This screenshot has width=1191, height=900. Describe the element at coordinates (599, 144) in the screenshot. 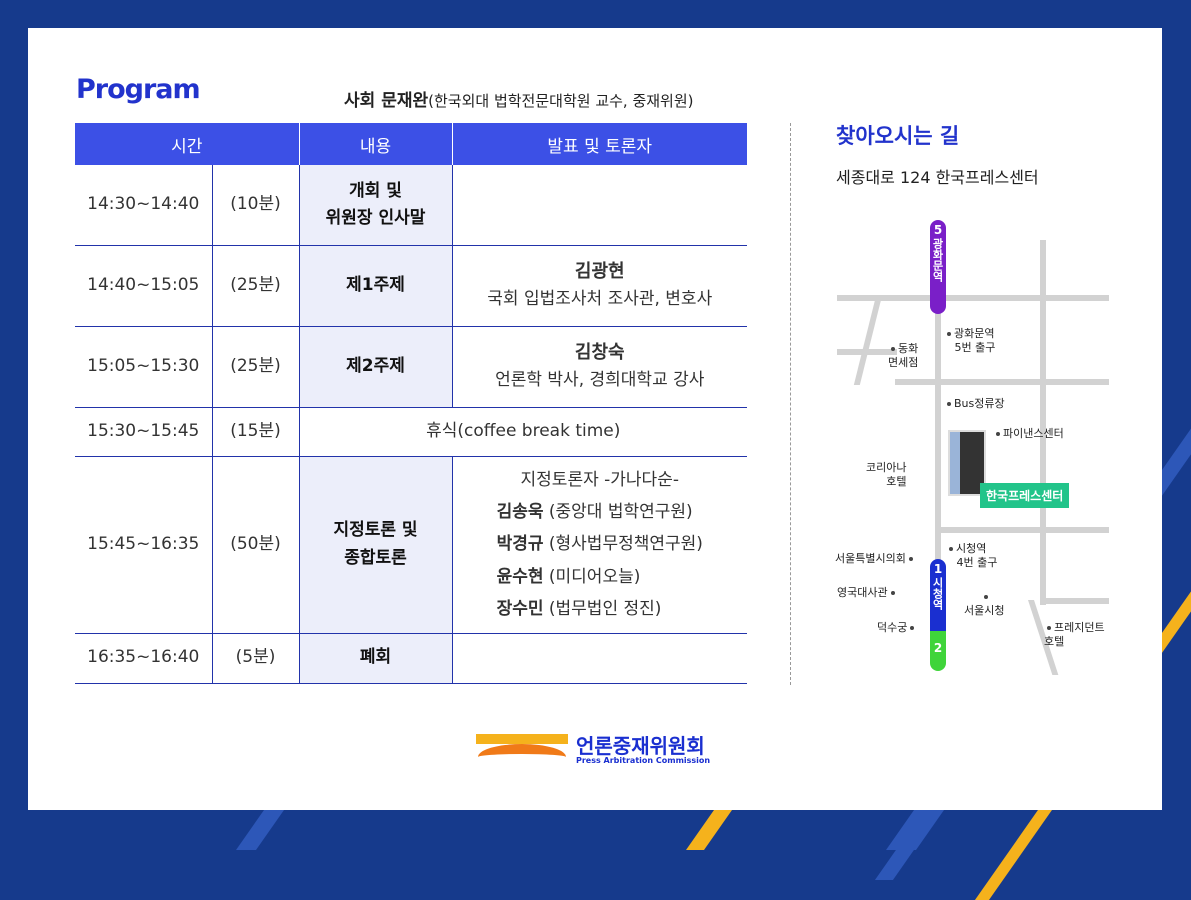

I see `col-speaker: 발표 및 토론자` at that location.